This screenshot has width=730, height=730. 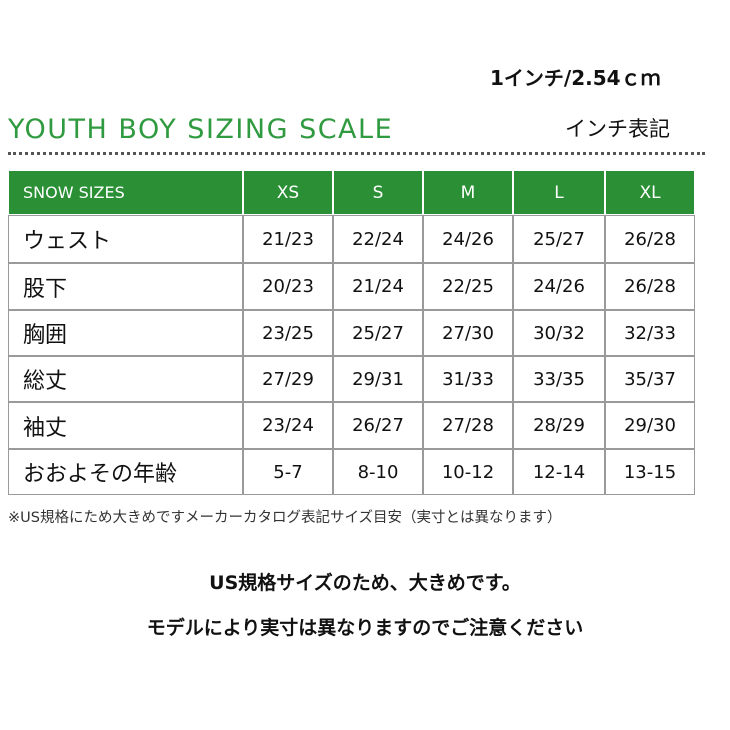 What do you see at coordinates (288, 286) in the screenshot?
I see `table-cell: 20/23` at bounding box center [288, 286].